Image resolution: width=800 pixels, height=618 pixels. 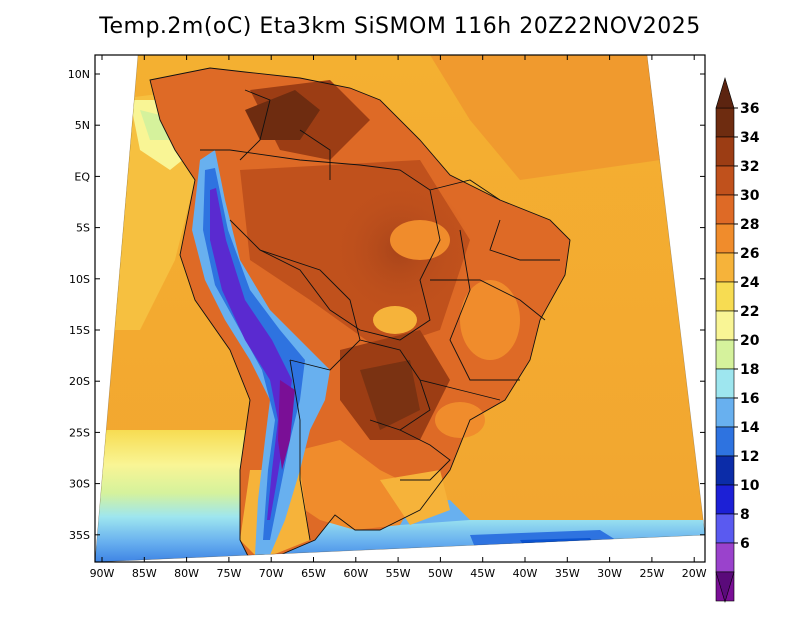 I want to click on lat-tick-label: 10N, so click(x=79, y=74).